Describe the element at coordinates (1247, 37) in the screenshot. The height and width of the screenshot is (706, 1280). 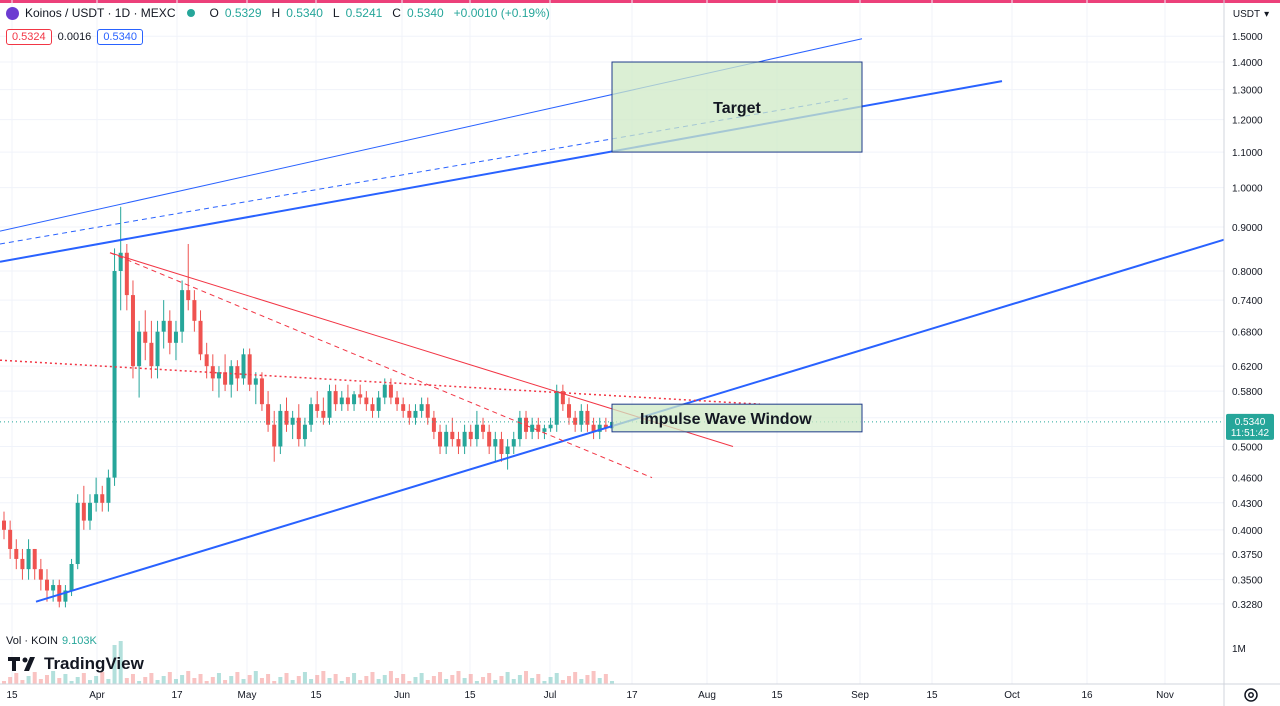
I see `price-tick-label: 1.5000` at that location.